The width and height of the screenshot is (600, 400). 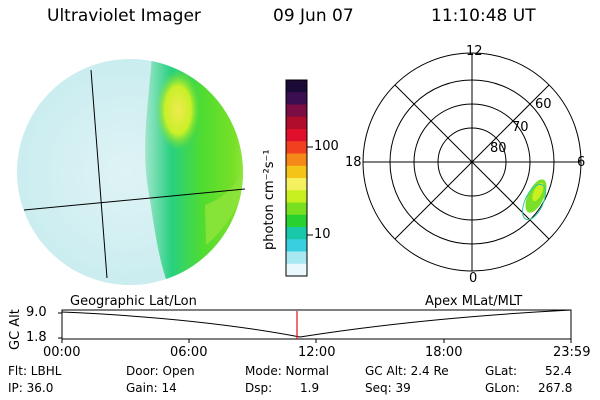 I want to click on status-glon-label: GLon:, so click(x=502, y=388).